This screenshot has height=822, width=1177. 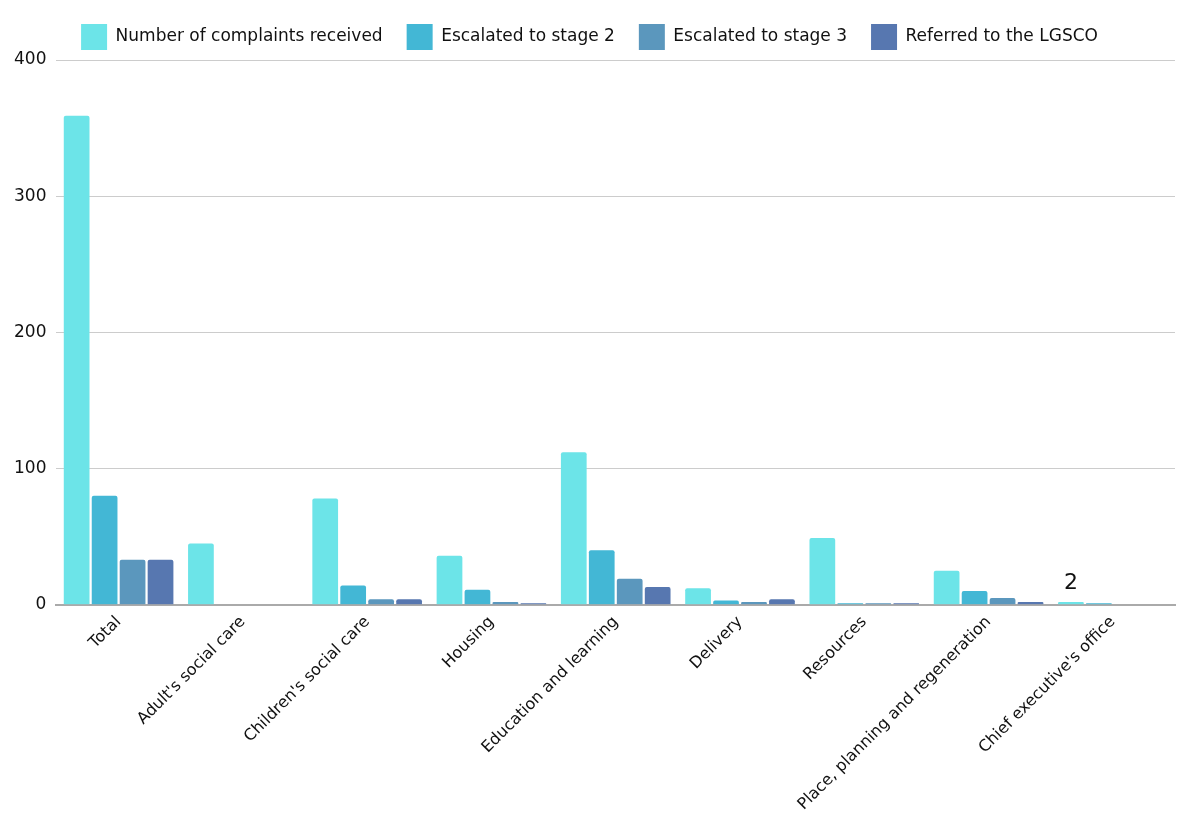 What do you see at coordinates (41, 603) in the screenshot?
I see `y-tick-label: 0` at bounding box center [41, 603].